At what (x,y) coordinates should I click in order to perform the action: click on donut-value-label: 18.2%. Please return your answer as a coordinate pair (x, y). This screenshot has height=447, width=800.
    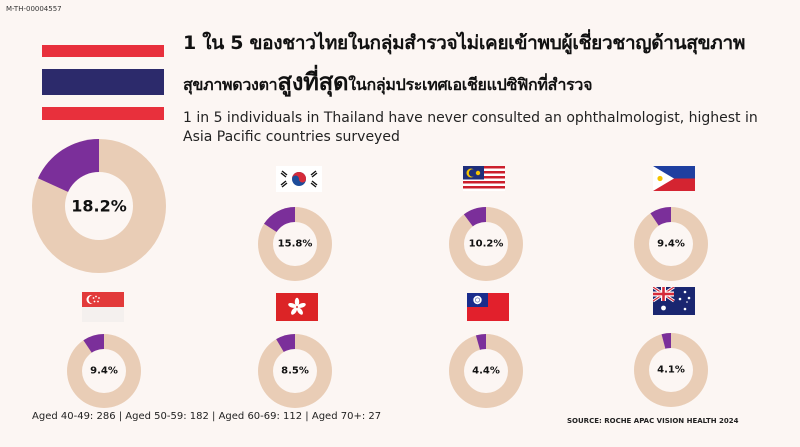
    Looking at the image, I should click on (99, 206).